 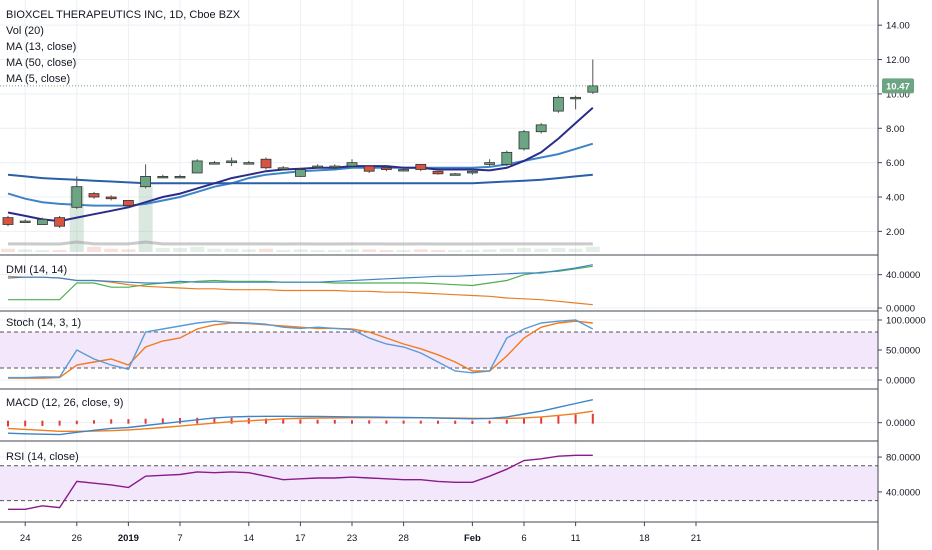 What do you see at coordinates (43, 323) in the screenshot?
I see `legend-stoch: Stoch (14, 3, 1)` at bounding box center [43, 323].